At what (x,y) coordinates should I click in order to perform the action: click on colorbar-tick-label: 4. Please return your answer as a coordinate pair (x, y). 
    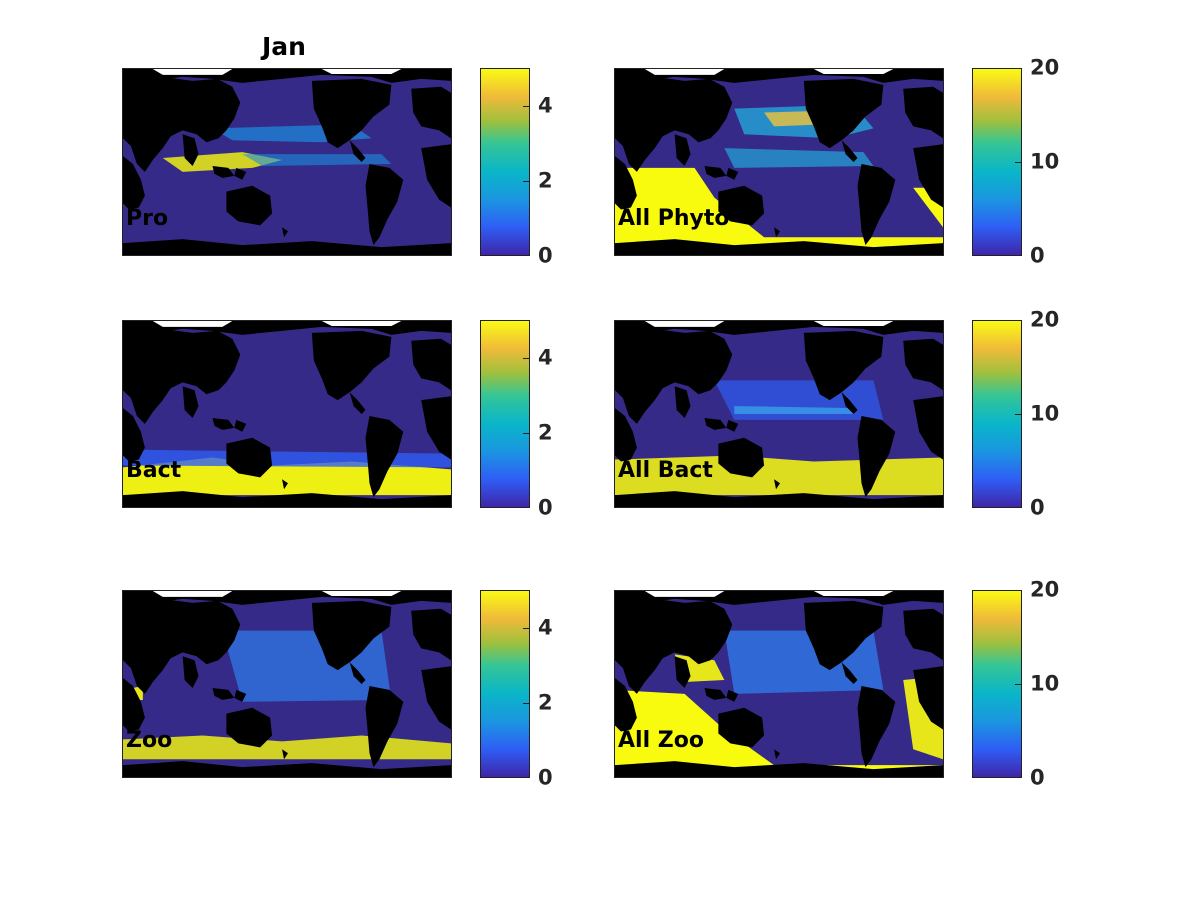
    Looking at the image, I should click on (545, 357).